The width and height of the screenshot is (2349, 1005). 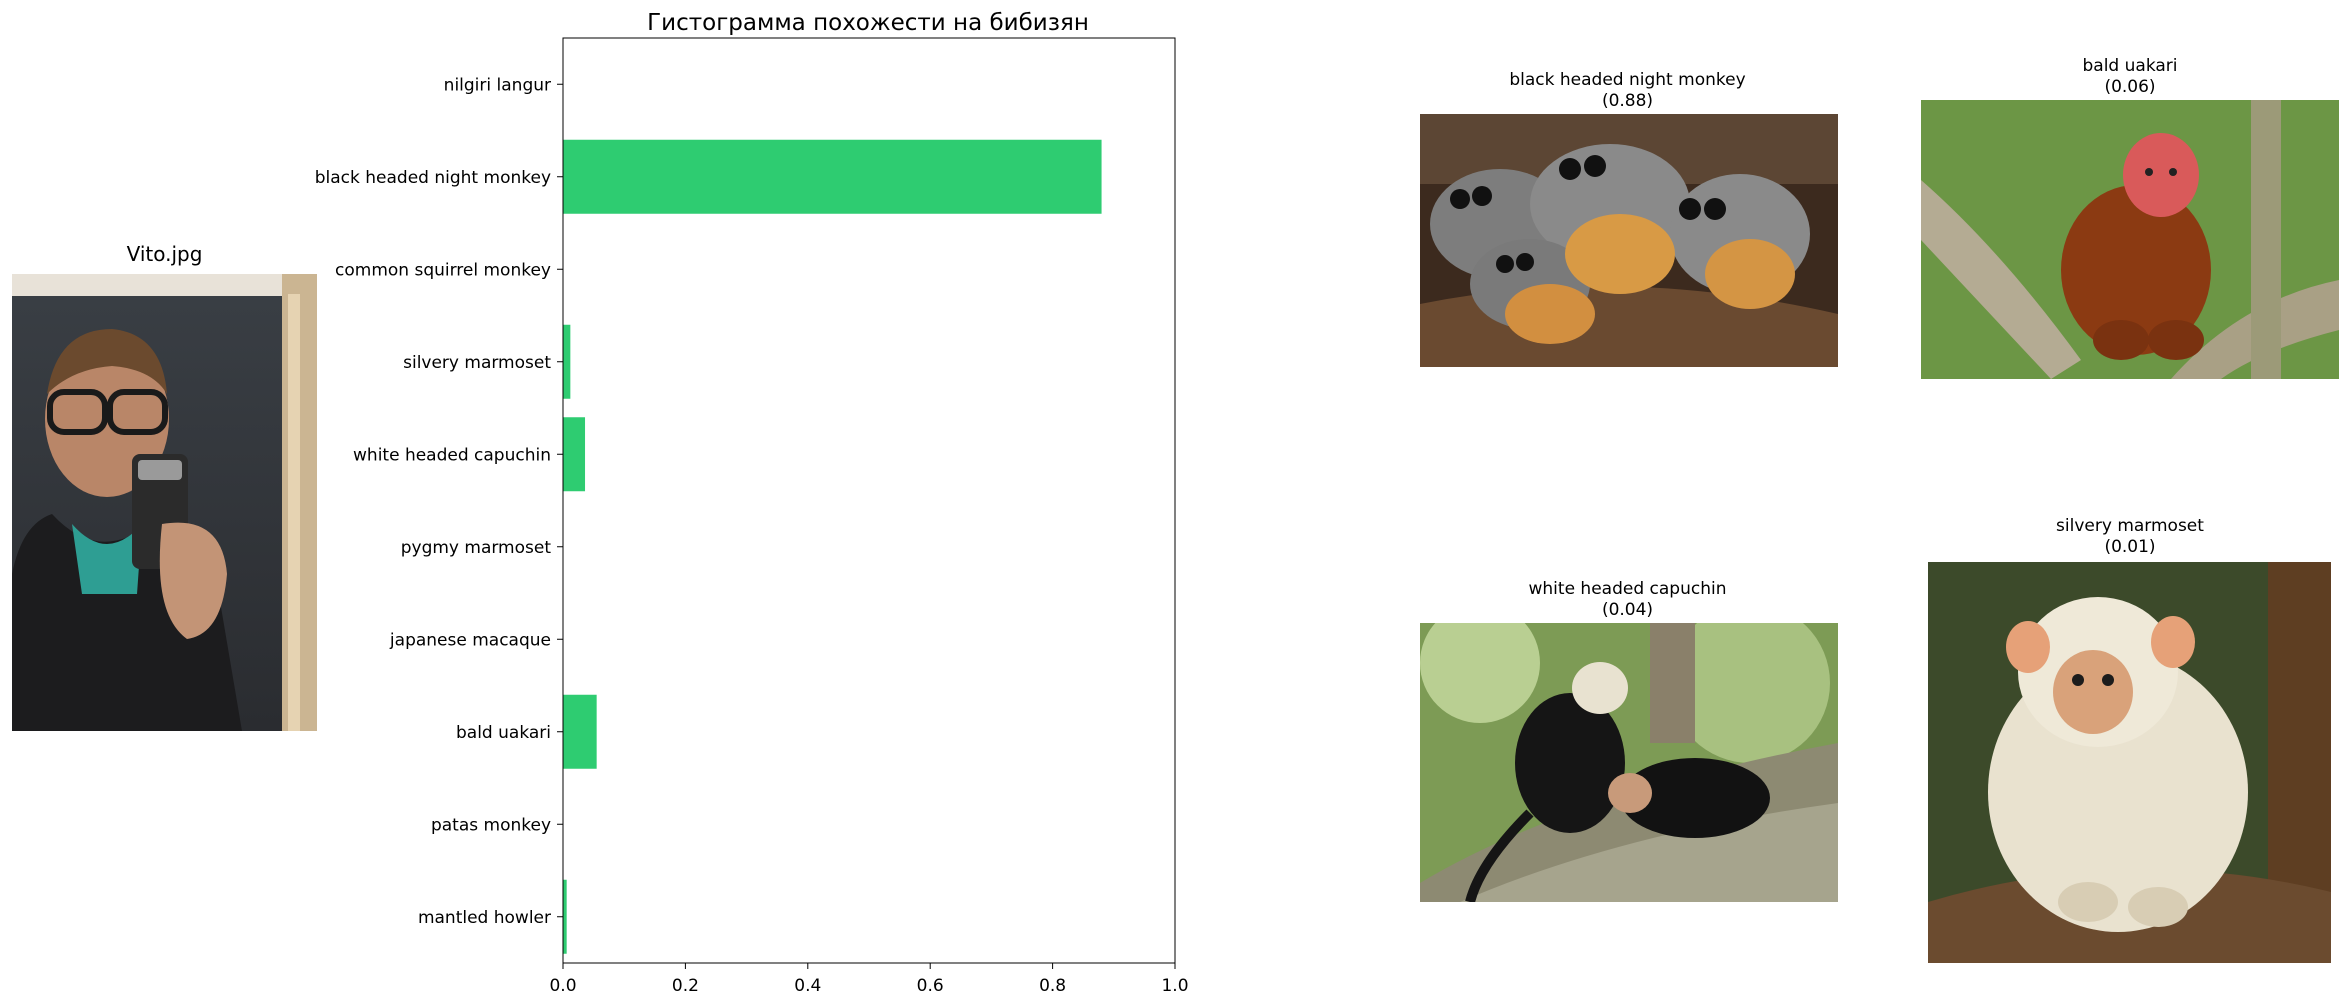 What do you see at coordinates (567, 361) in the screenshot?
I see `bar-silvery-marmoset` at bounding box center [567, 361].